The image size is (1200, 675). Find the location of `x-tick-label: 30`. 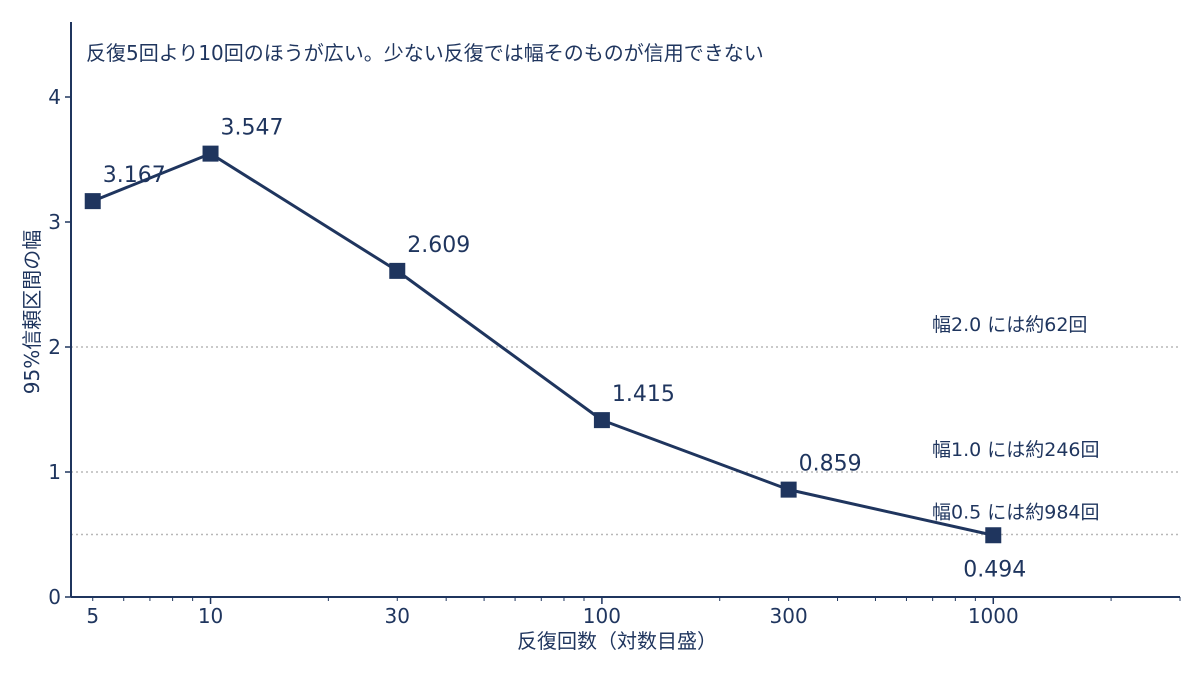

x-tick-label: 30 is located at coordinates (397, 616).